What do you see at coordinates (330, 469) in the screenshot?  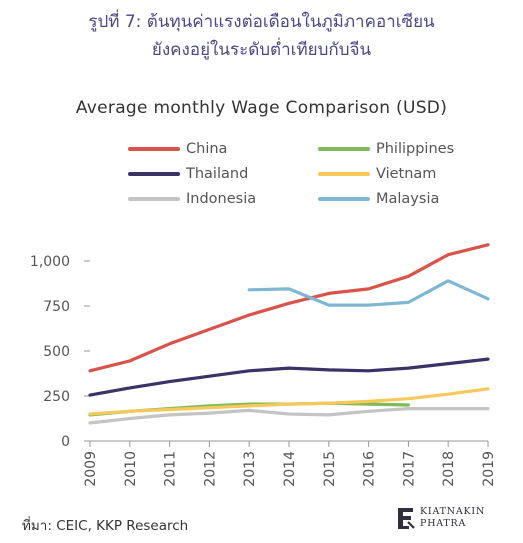 I see `x-tick-label: 2015` at bounding box center [330, 469].